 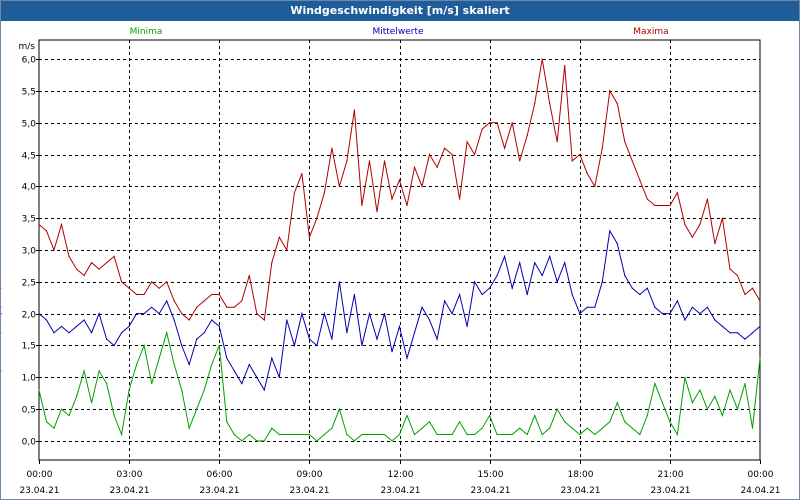 I want to click on y-tick-label: 3,5, so click(x=29, y=220).